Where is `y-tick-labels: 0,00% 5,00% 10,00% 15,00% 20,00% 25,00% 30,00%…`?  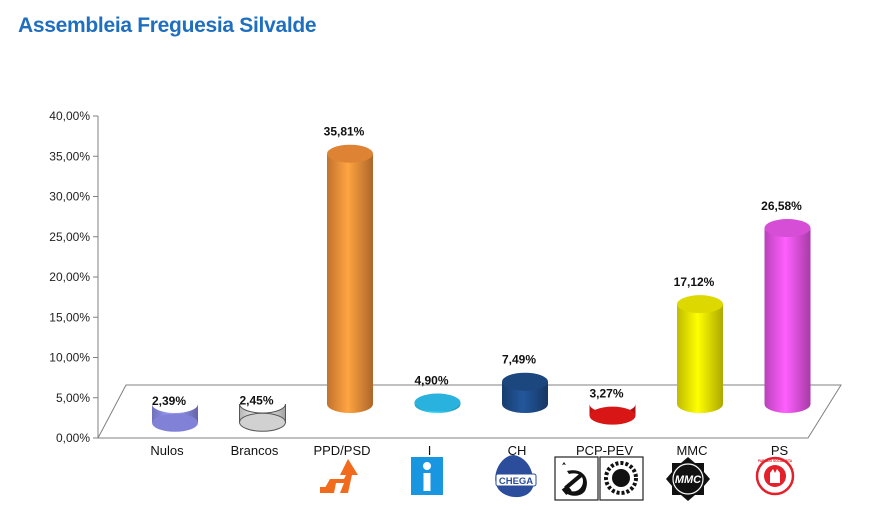
y-tick-labels: 0,00% 5,00% 10,00% 15,00% 20,00% 25,00% 30,00%… is located at coordinates (69, 277).